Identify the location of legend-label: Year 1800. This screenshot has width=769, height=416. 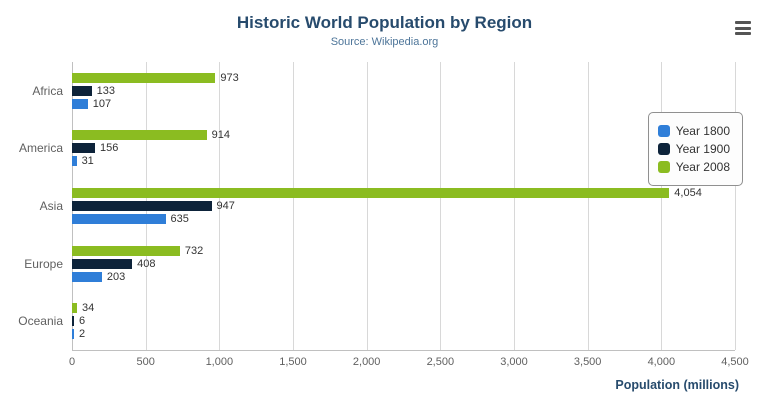
(702, 131).